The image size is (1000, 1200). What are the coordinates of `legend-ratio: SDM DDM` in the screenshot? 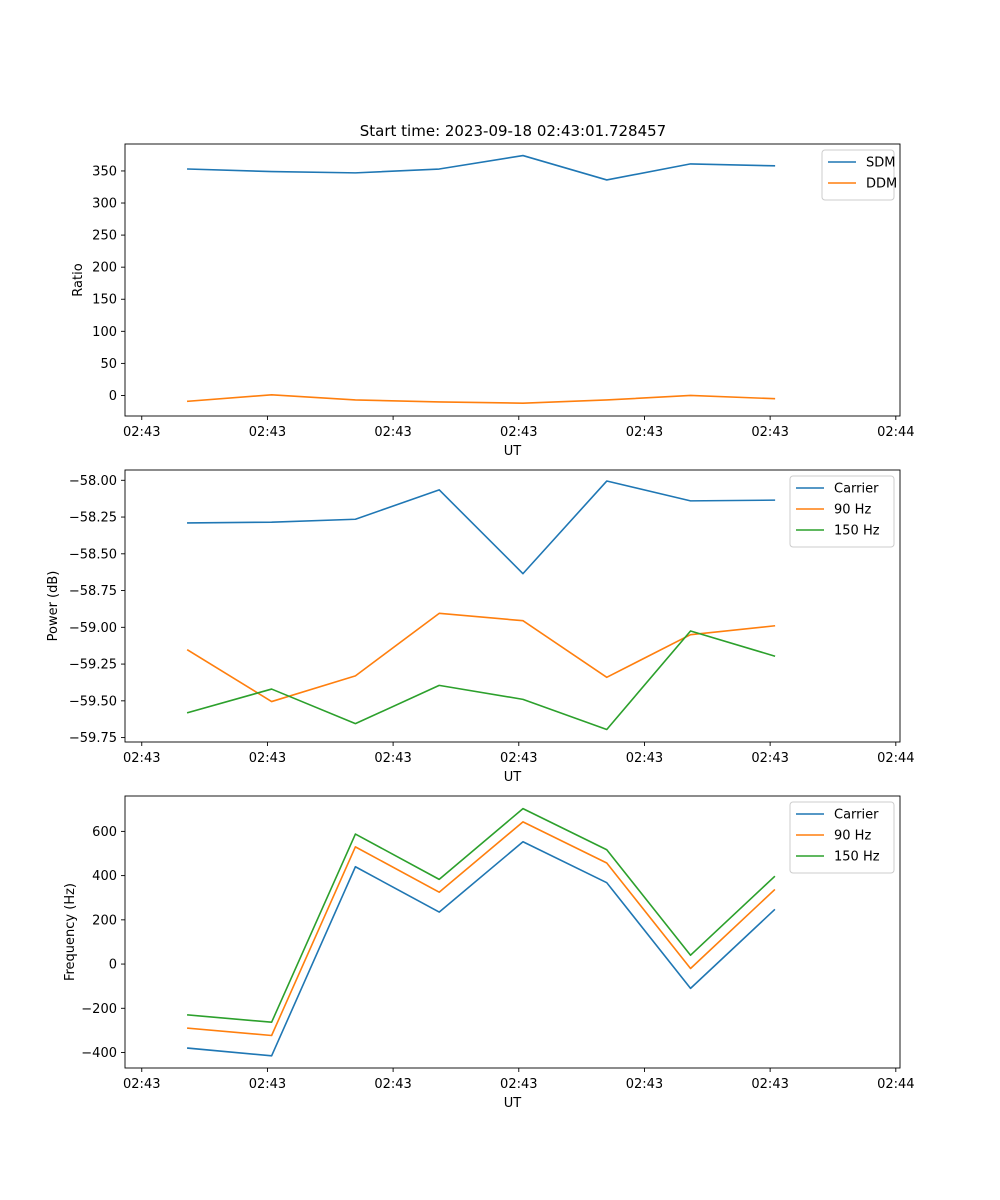 It's located at (859, 175).